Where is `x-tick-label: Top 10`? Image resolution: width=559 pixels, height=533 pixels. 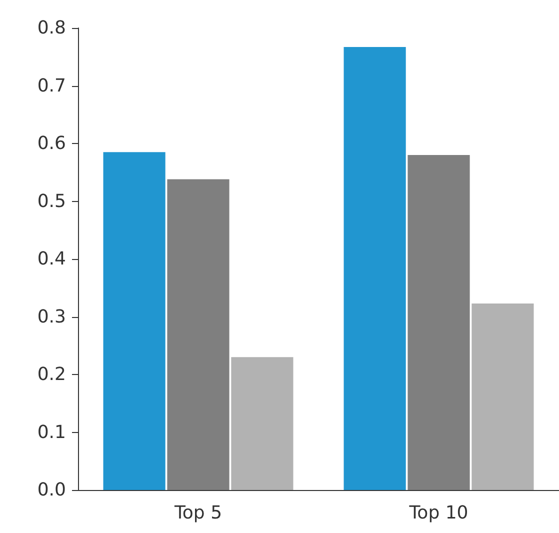
x-tick-label: Top 10 is located at coordinates (438, 513).